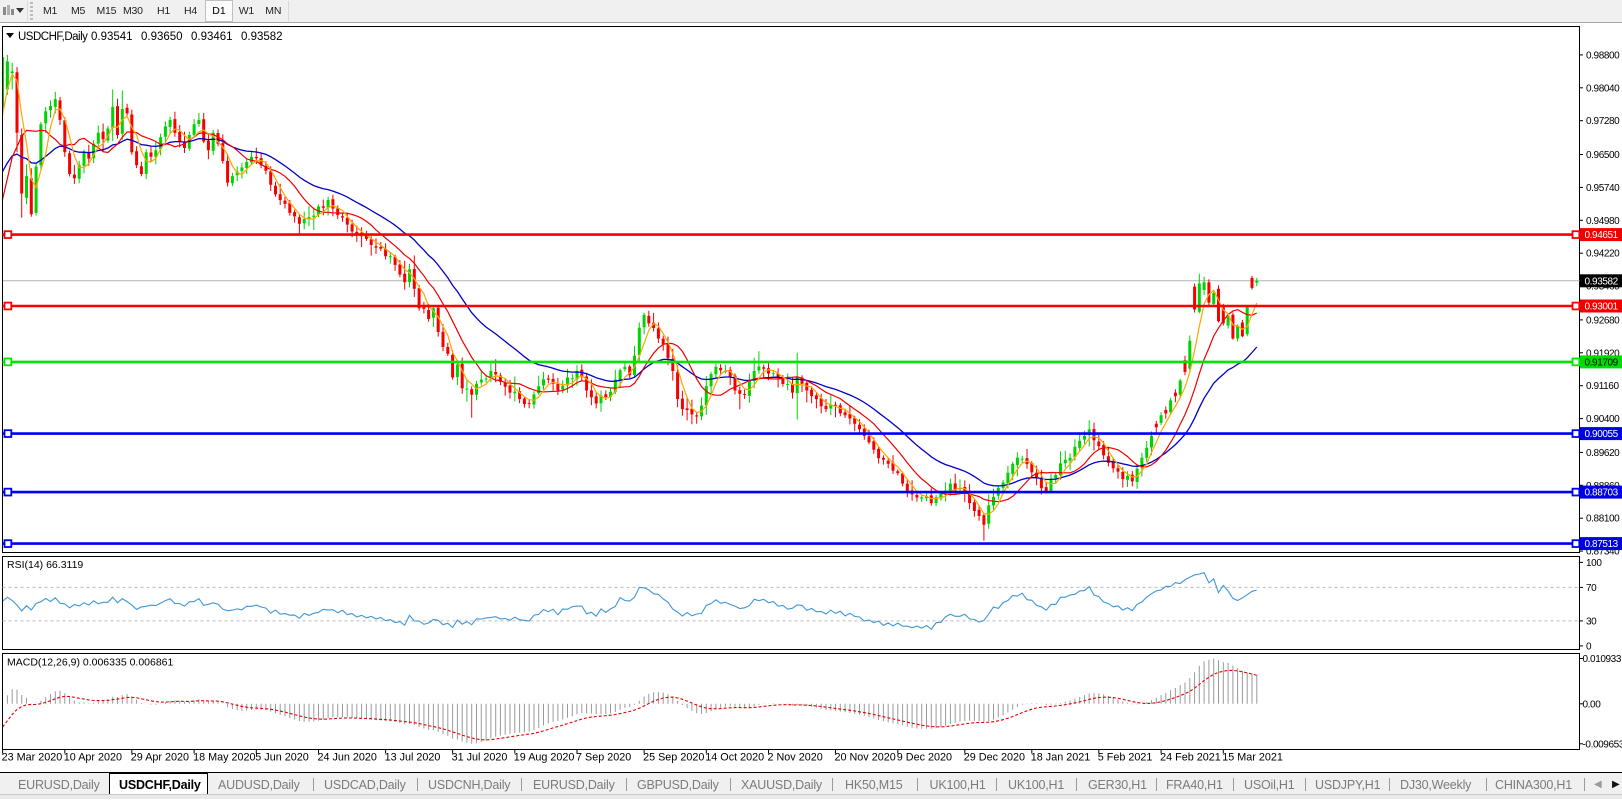 The image size is (1622, 803). Describe the element at coordinates (1591, 621) in the screenshot. I see `svg-text: 30` at that location.